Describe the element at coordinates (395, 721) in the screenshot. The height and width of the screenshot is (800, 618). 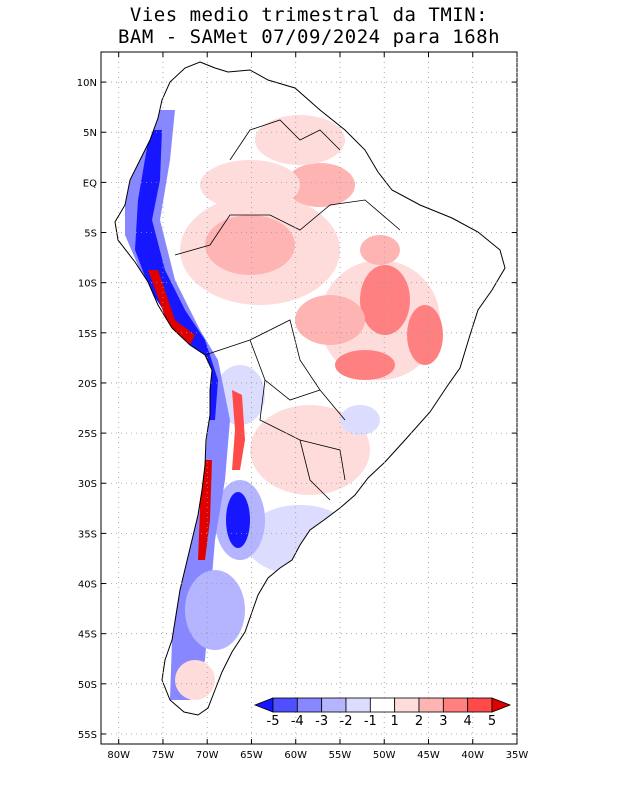
I see `colorbar-label: 1` at that location.